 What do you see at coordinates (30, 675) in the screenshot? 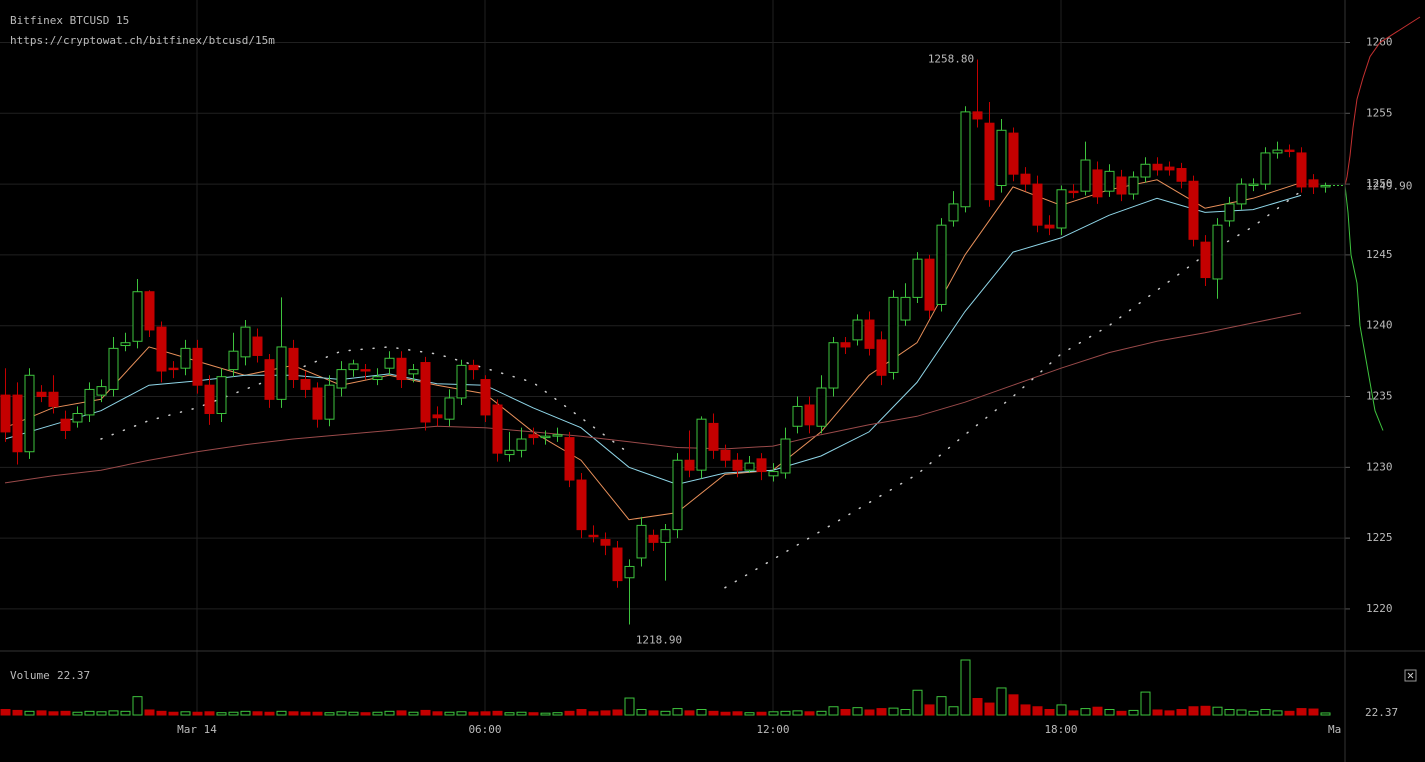
I see `volume-label: Volume` at bounding box center [30, 675].